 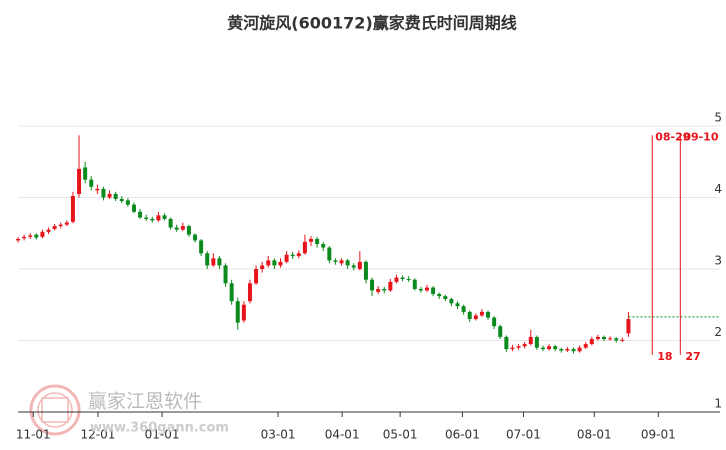 I want to click on y-tick-label: 4, so click(x=718, y=189).